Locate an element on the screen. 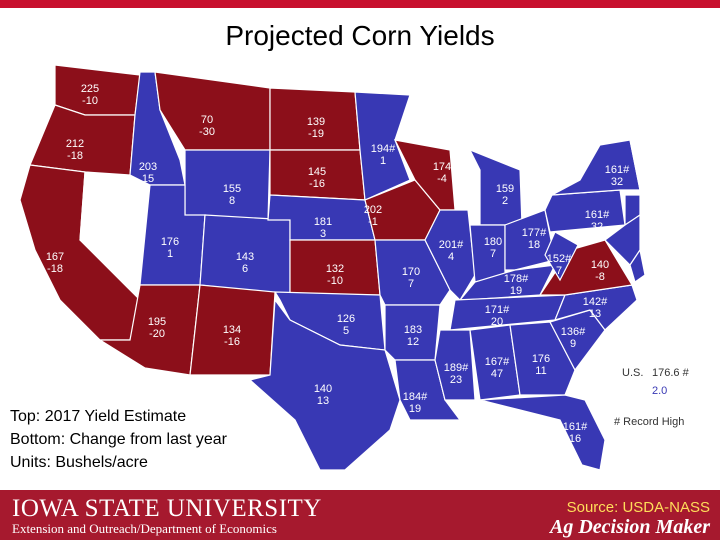 This screenshot has height=540, width=720. state-bottom-label: 4 is located at coordinates (451, 257).